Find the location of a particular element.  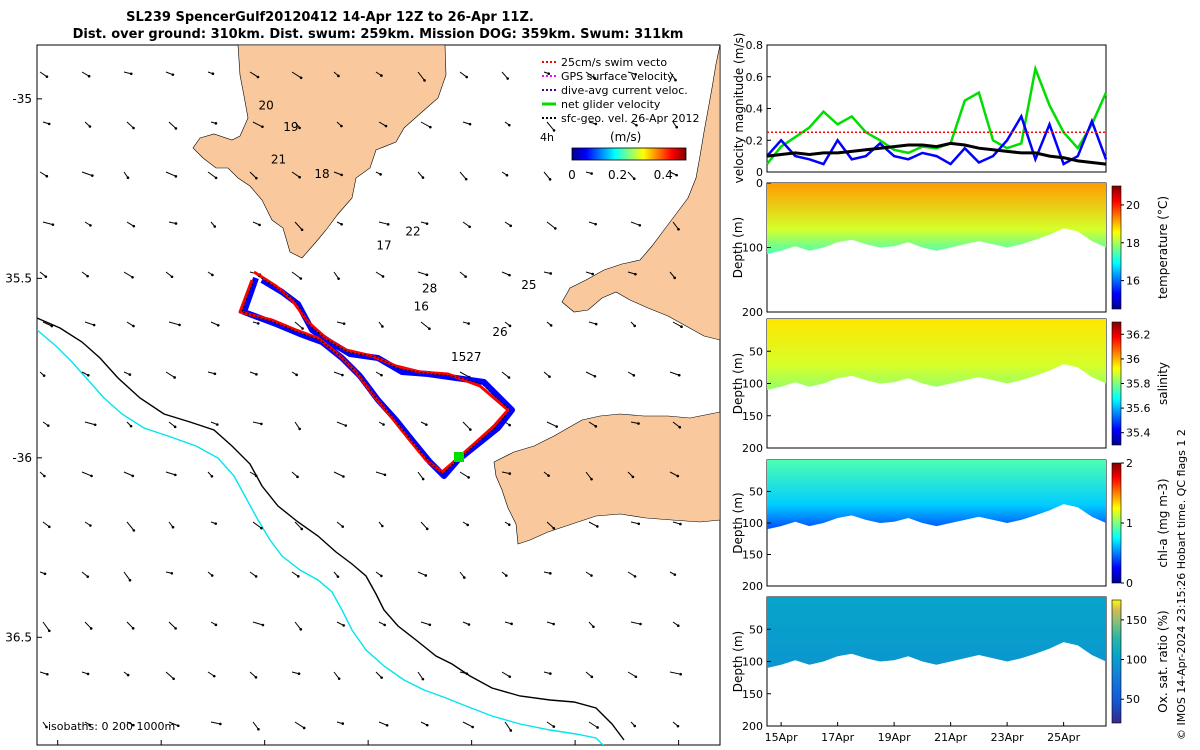

velocity-panel: 0 0.2 0.4 0.6 0.8 velocity magnitude (m/s) is located at coordinates (920, 108).